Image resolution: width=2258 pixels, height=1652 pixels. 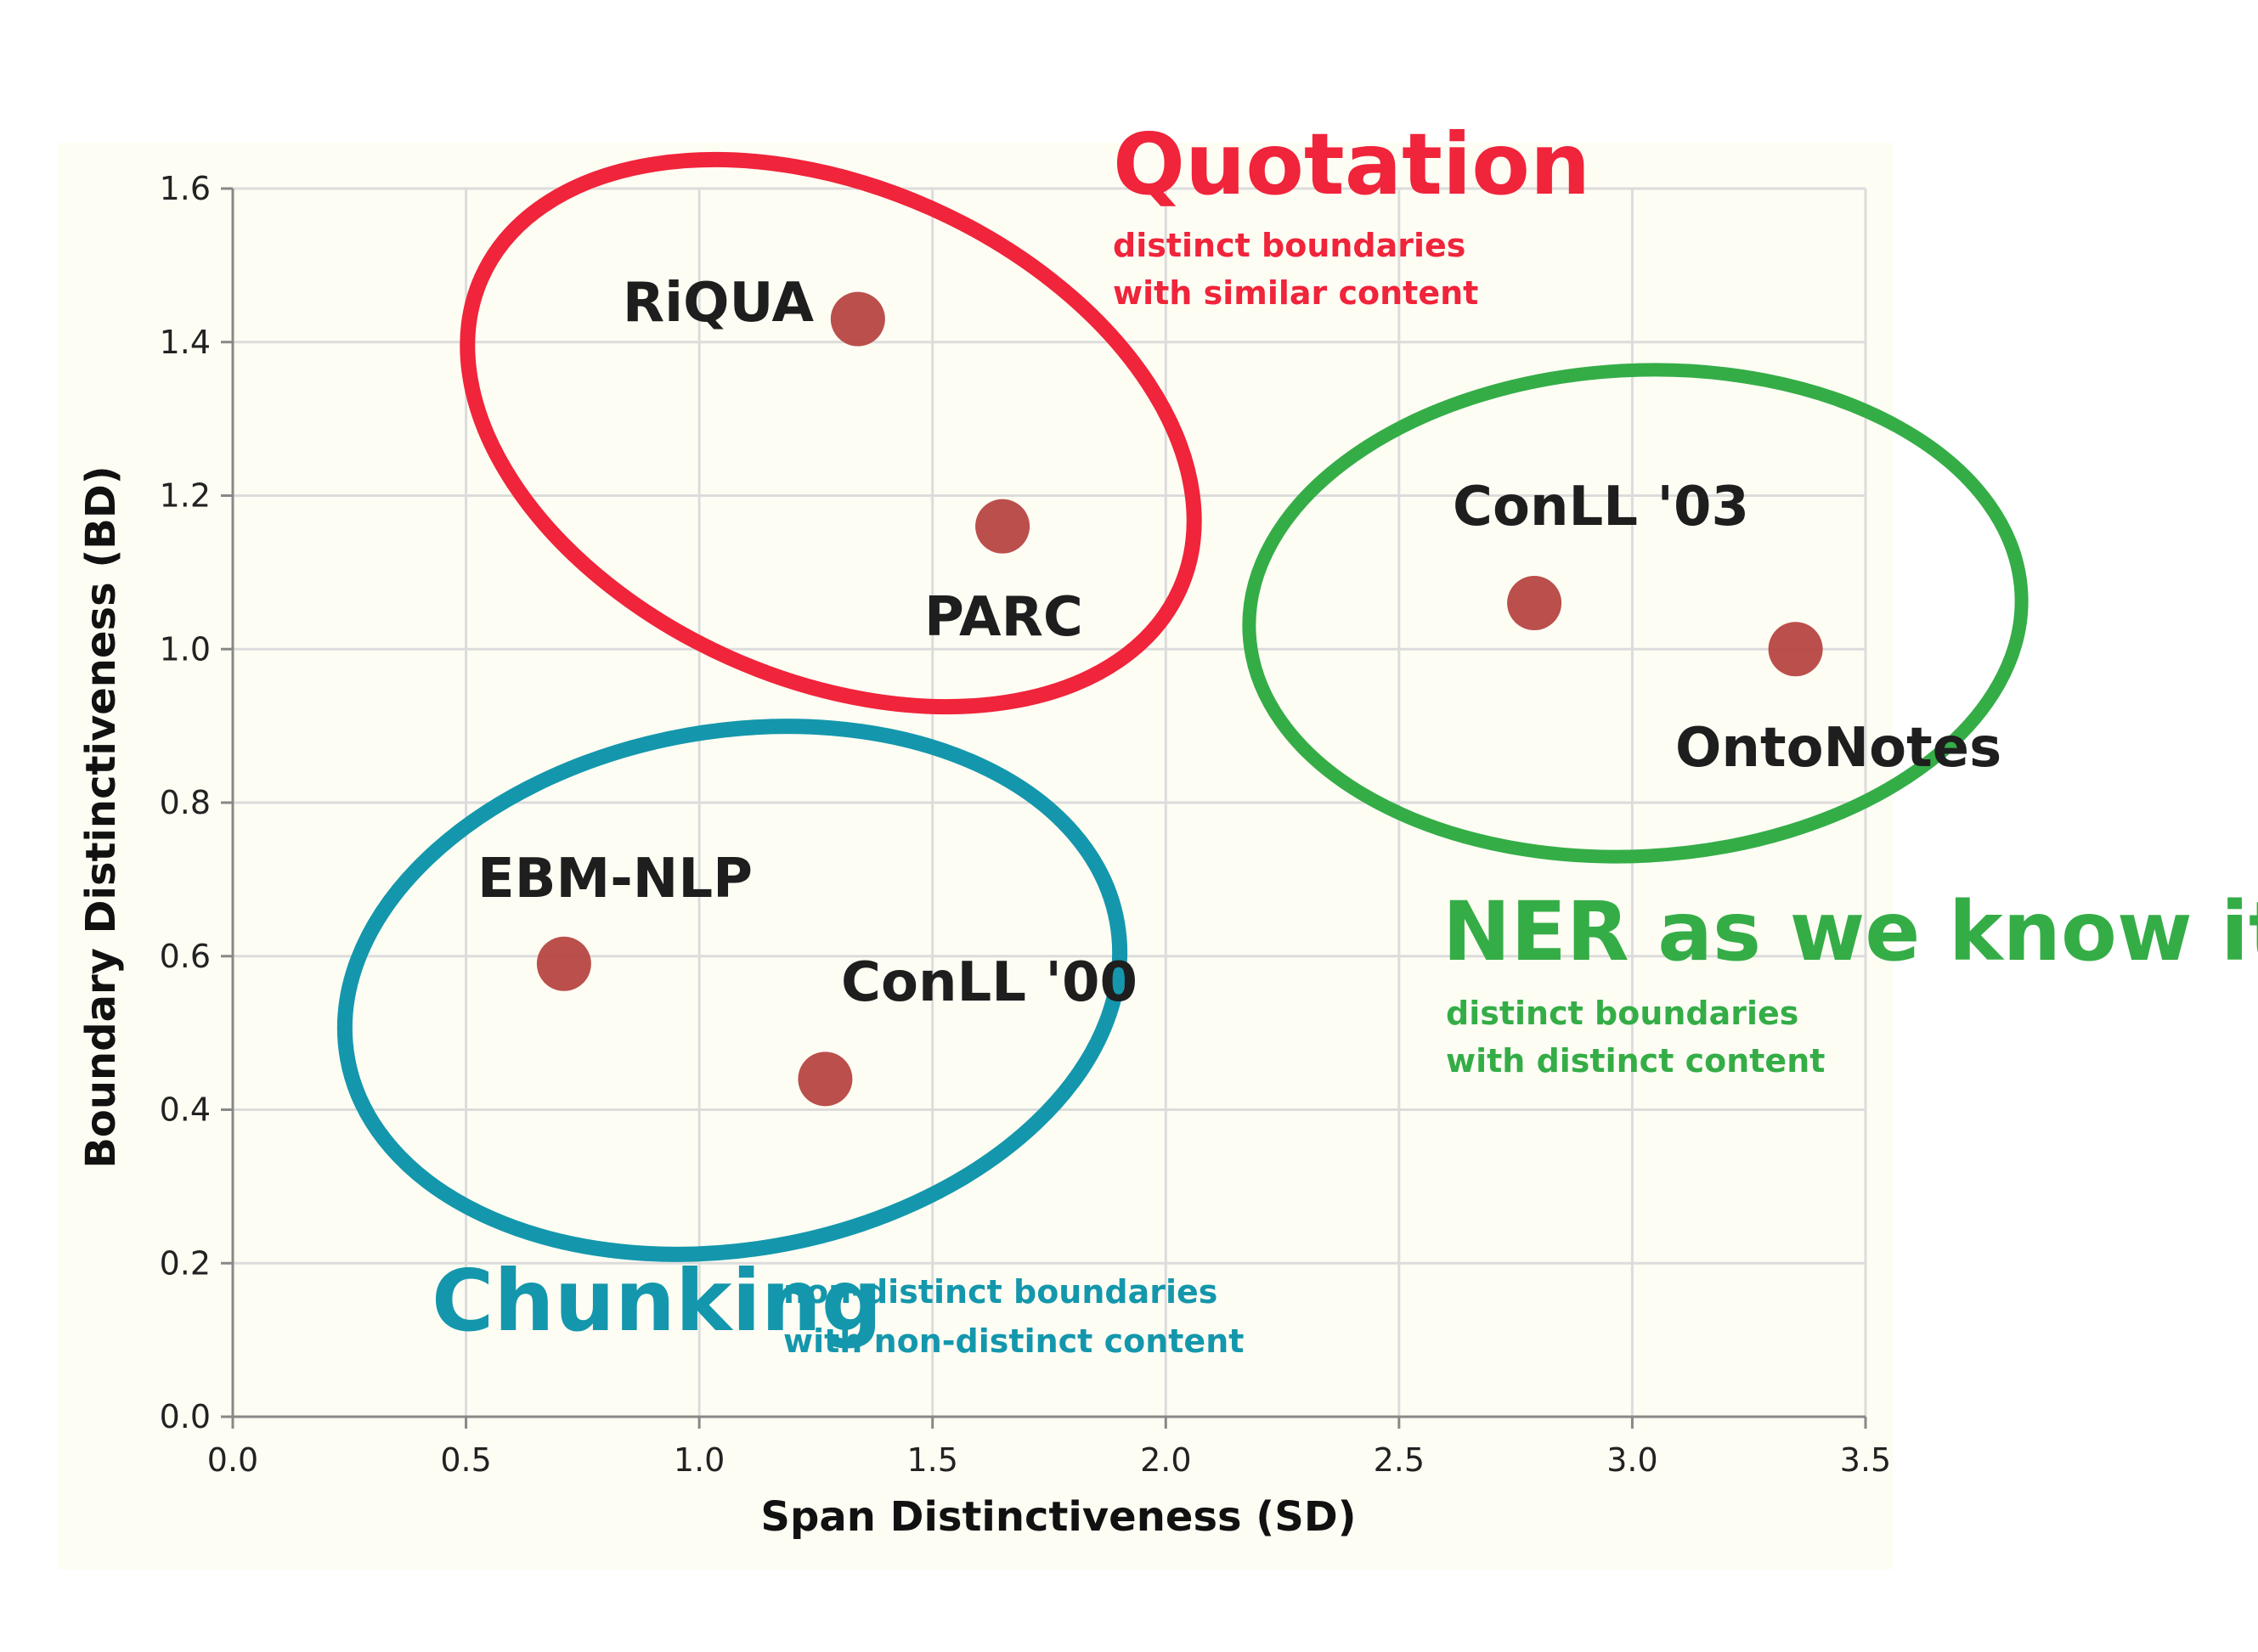 What do you see at coordinates (1014, 1341) in the screenshot?
I see `chunking-desc-line-2: with non-distinct content` at bounding box center [1014, 1341].